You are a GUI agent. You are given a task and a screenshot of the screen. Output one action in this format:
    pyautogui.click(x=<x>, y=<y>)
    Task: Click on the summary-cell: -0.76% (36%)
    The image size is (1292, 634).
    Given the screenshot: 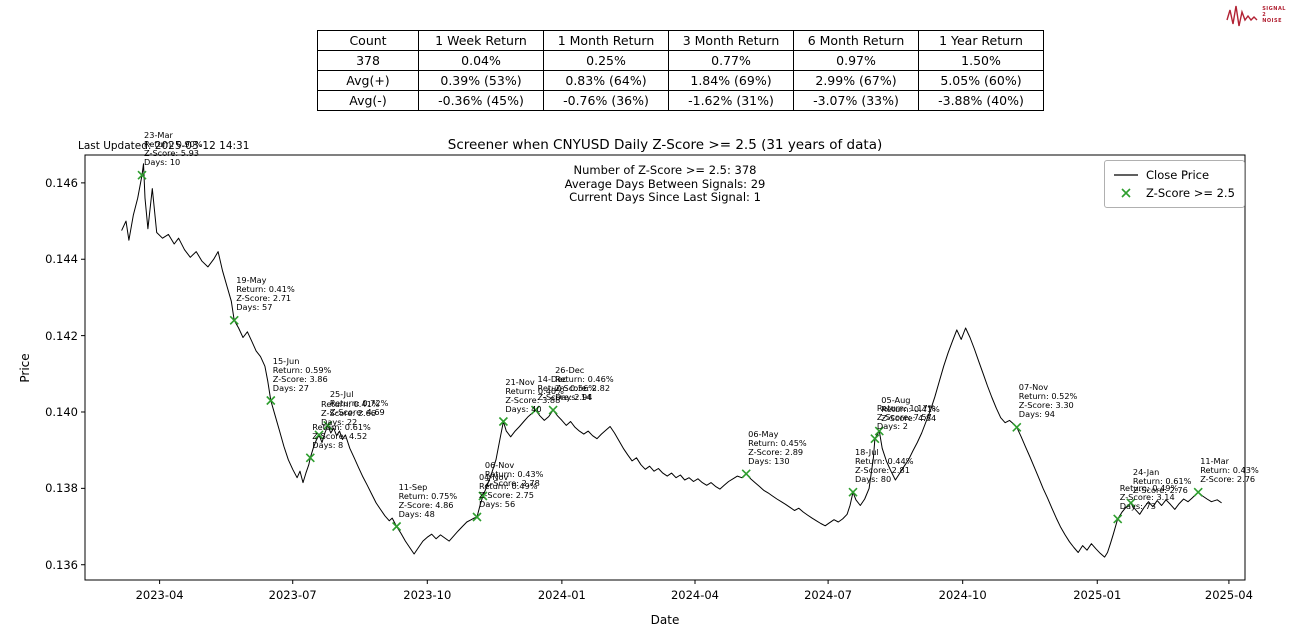 What is the action you would take?
    pyautogui.click(x=606, y=100)
    